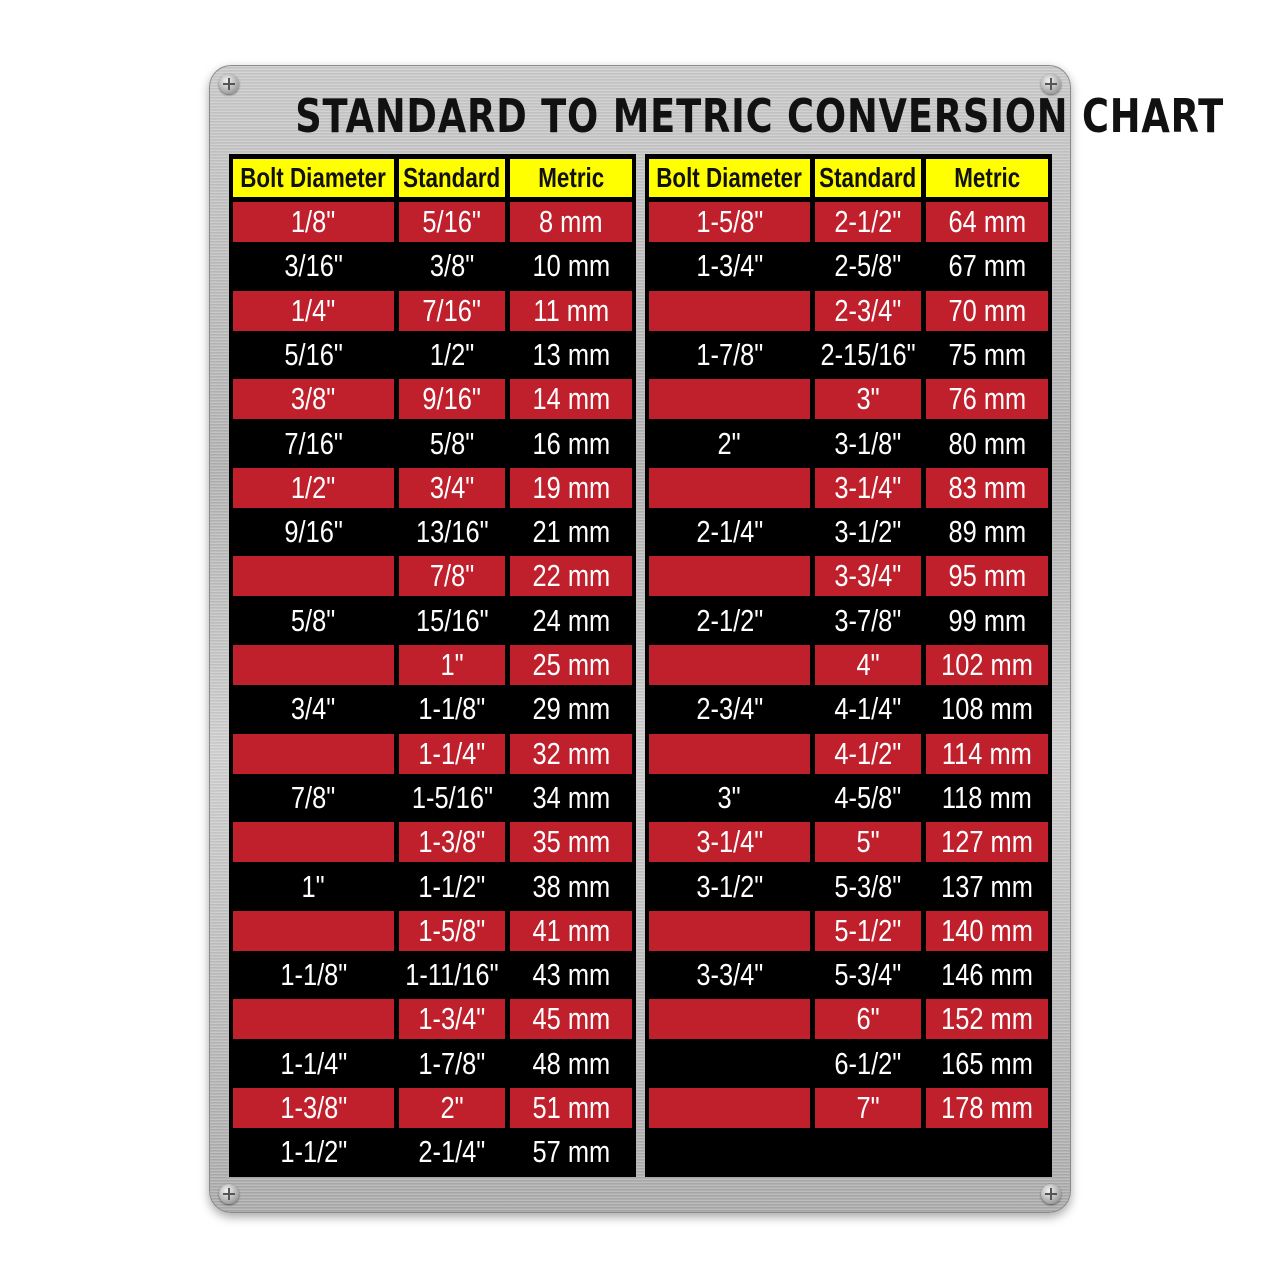  I want to click on table-cell-standard: 1-1/4", so click(452, 754).